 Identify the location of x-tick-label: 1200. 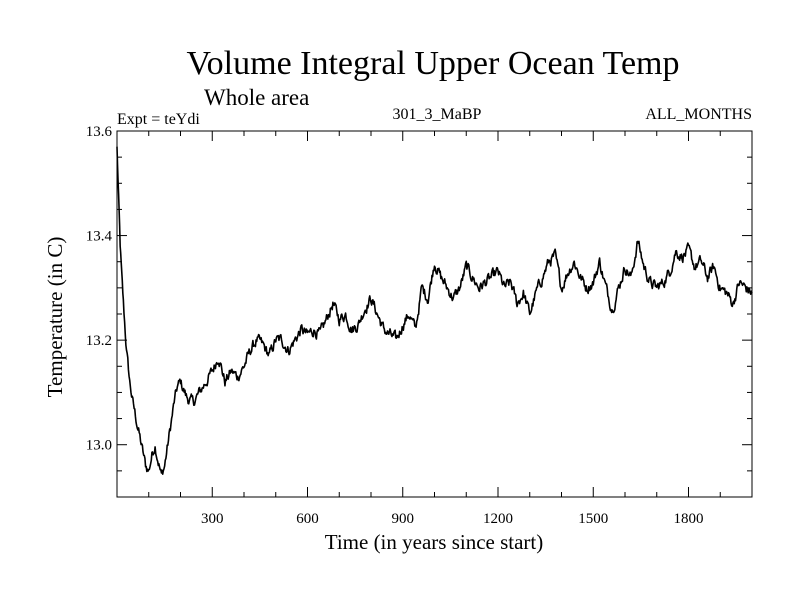
(498, 519).